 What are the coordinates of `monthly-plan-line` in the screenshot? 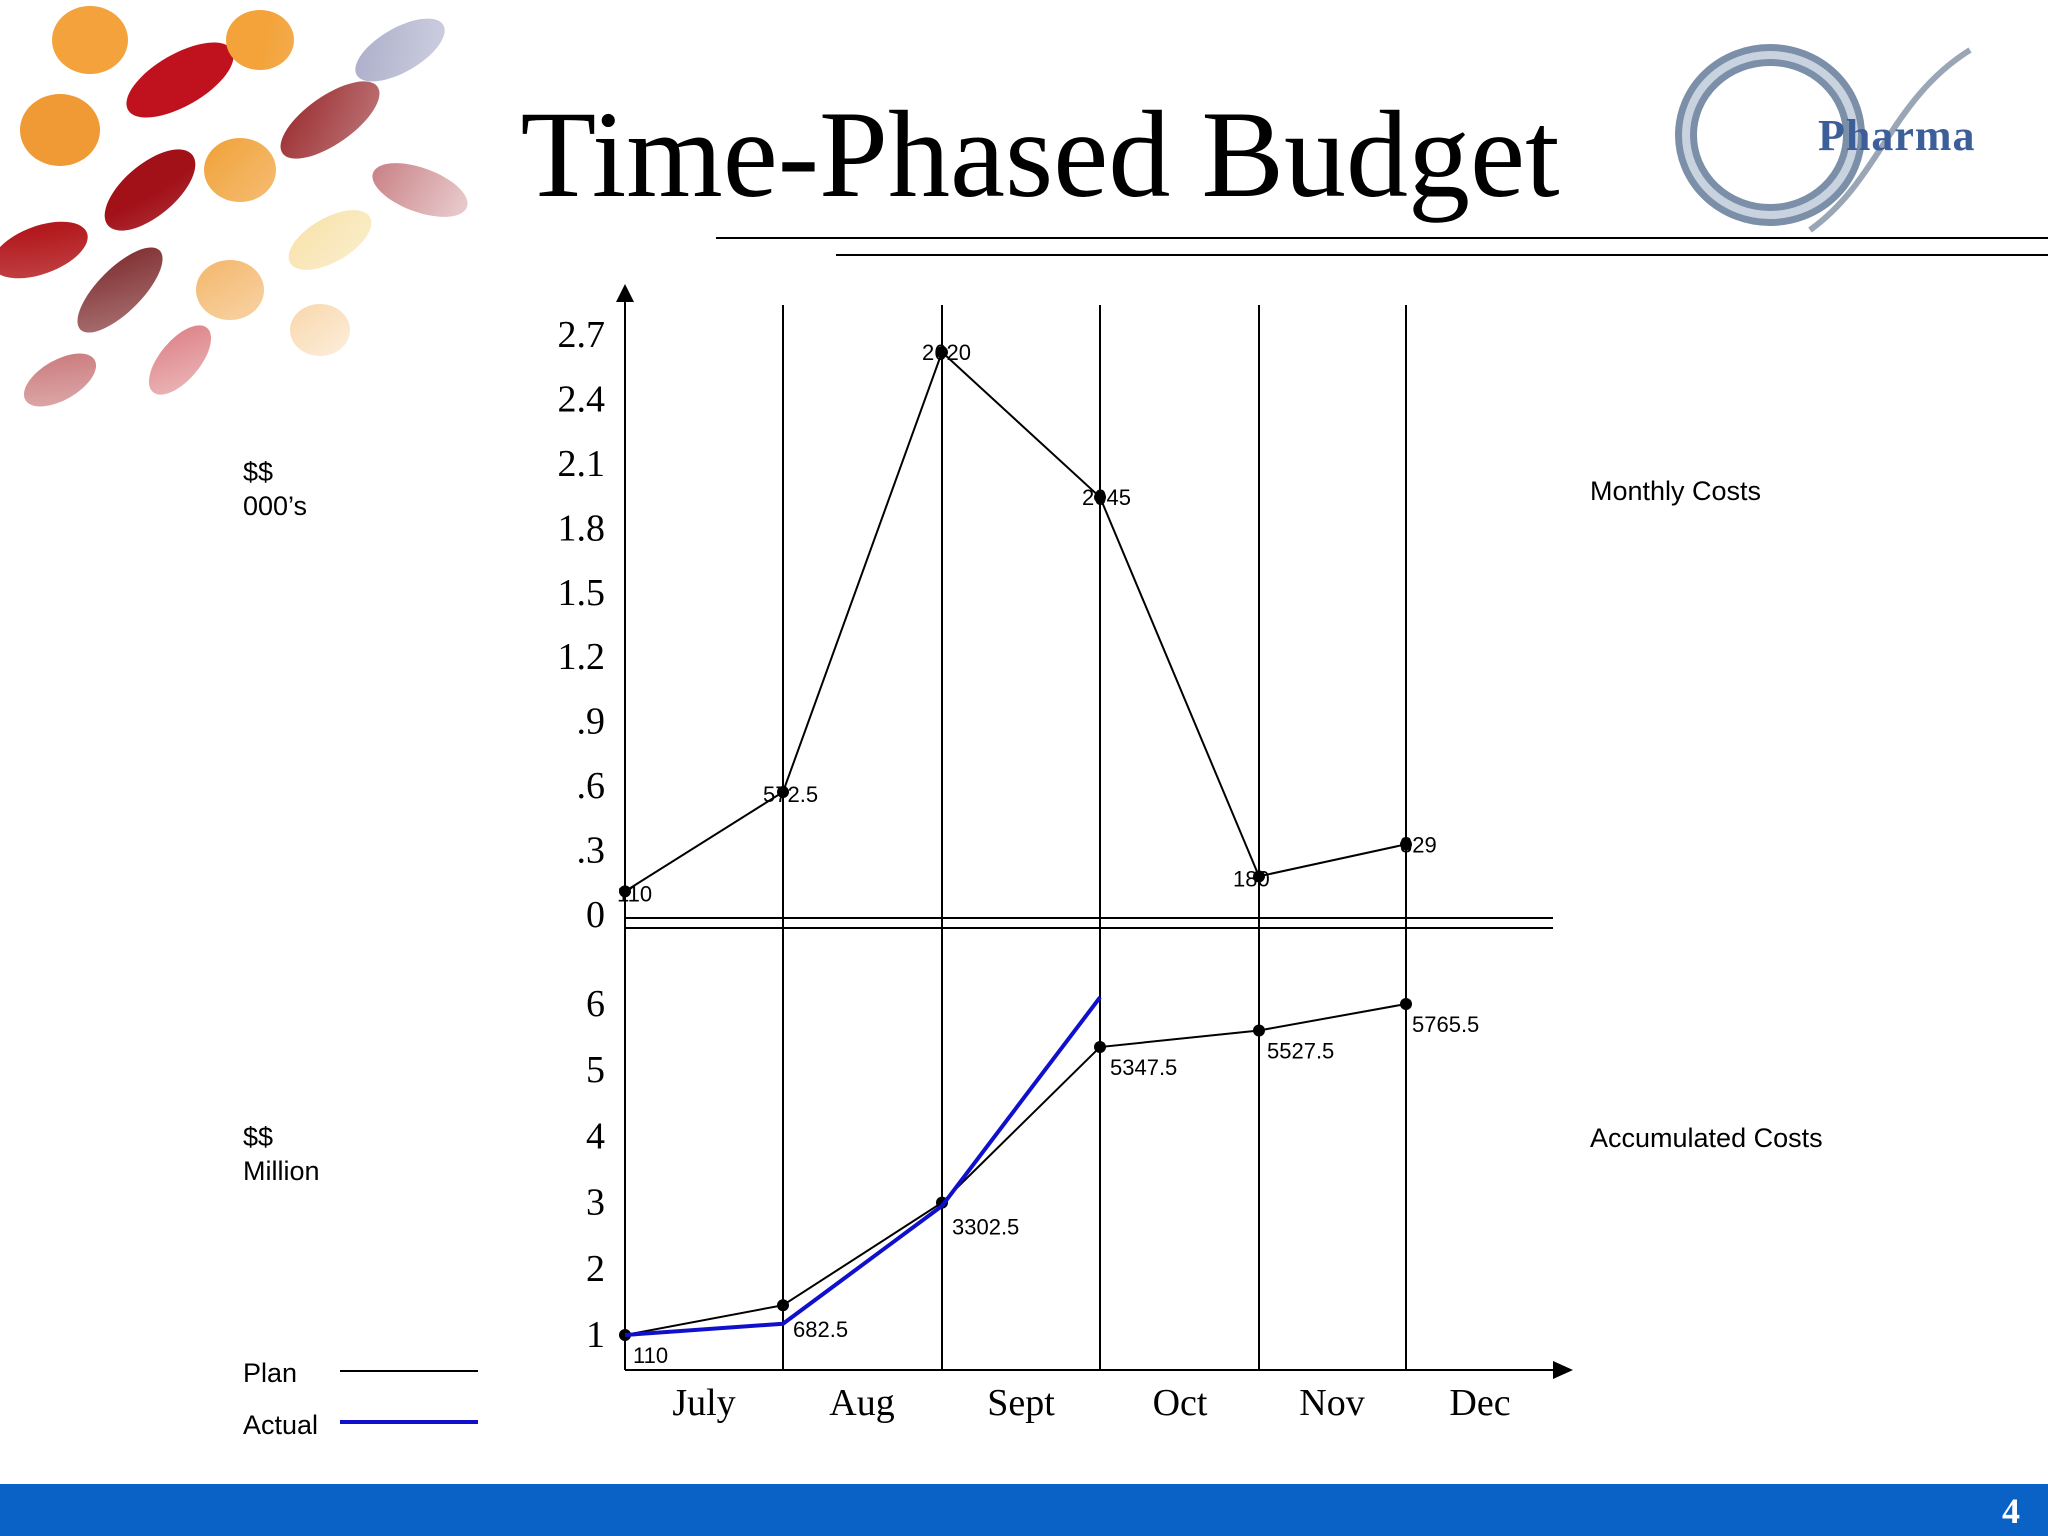 It's located at (1015, 621).